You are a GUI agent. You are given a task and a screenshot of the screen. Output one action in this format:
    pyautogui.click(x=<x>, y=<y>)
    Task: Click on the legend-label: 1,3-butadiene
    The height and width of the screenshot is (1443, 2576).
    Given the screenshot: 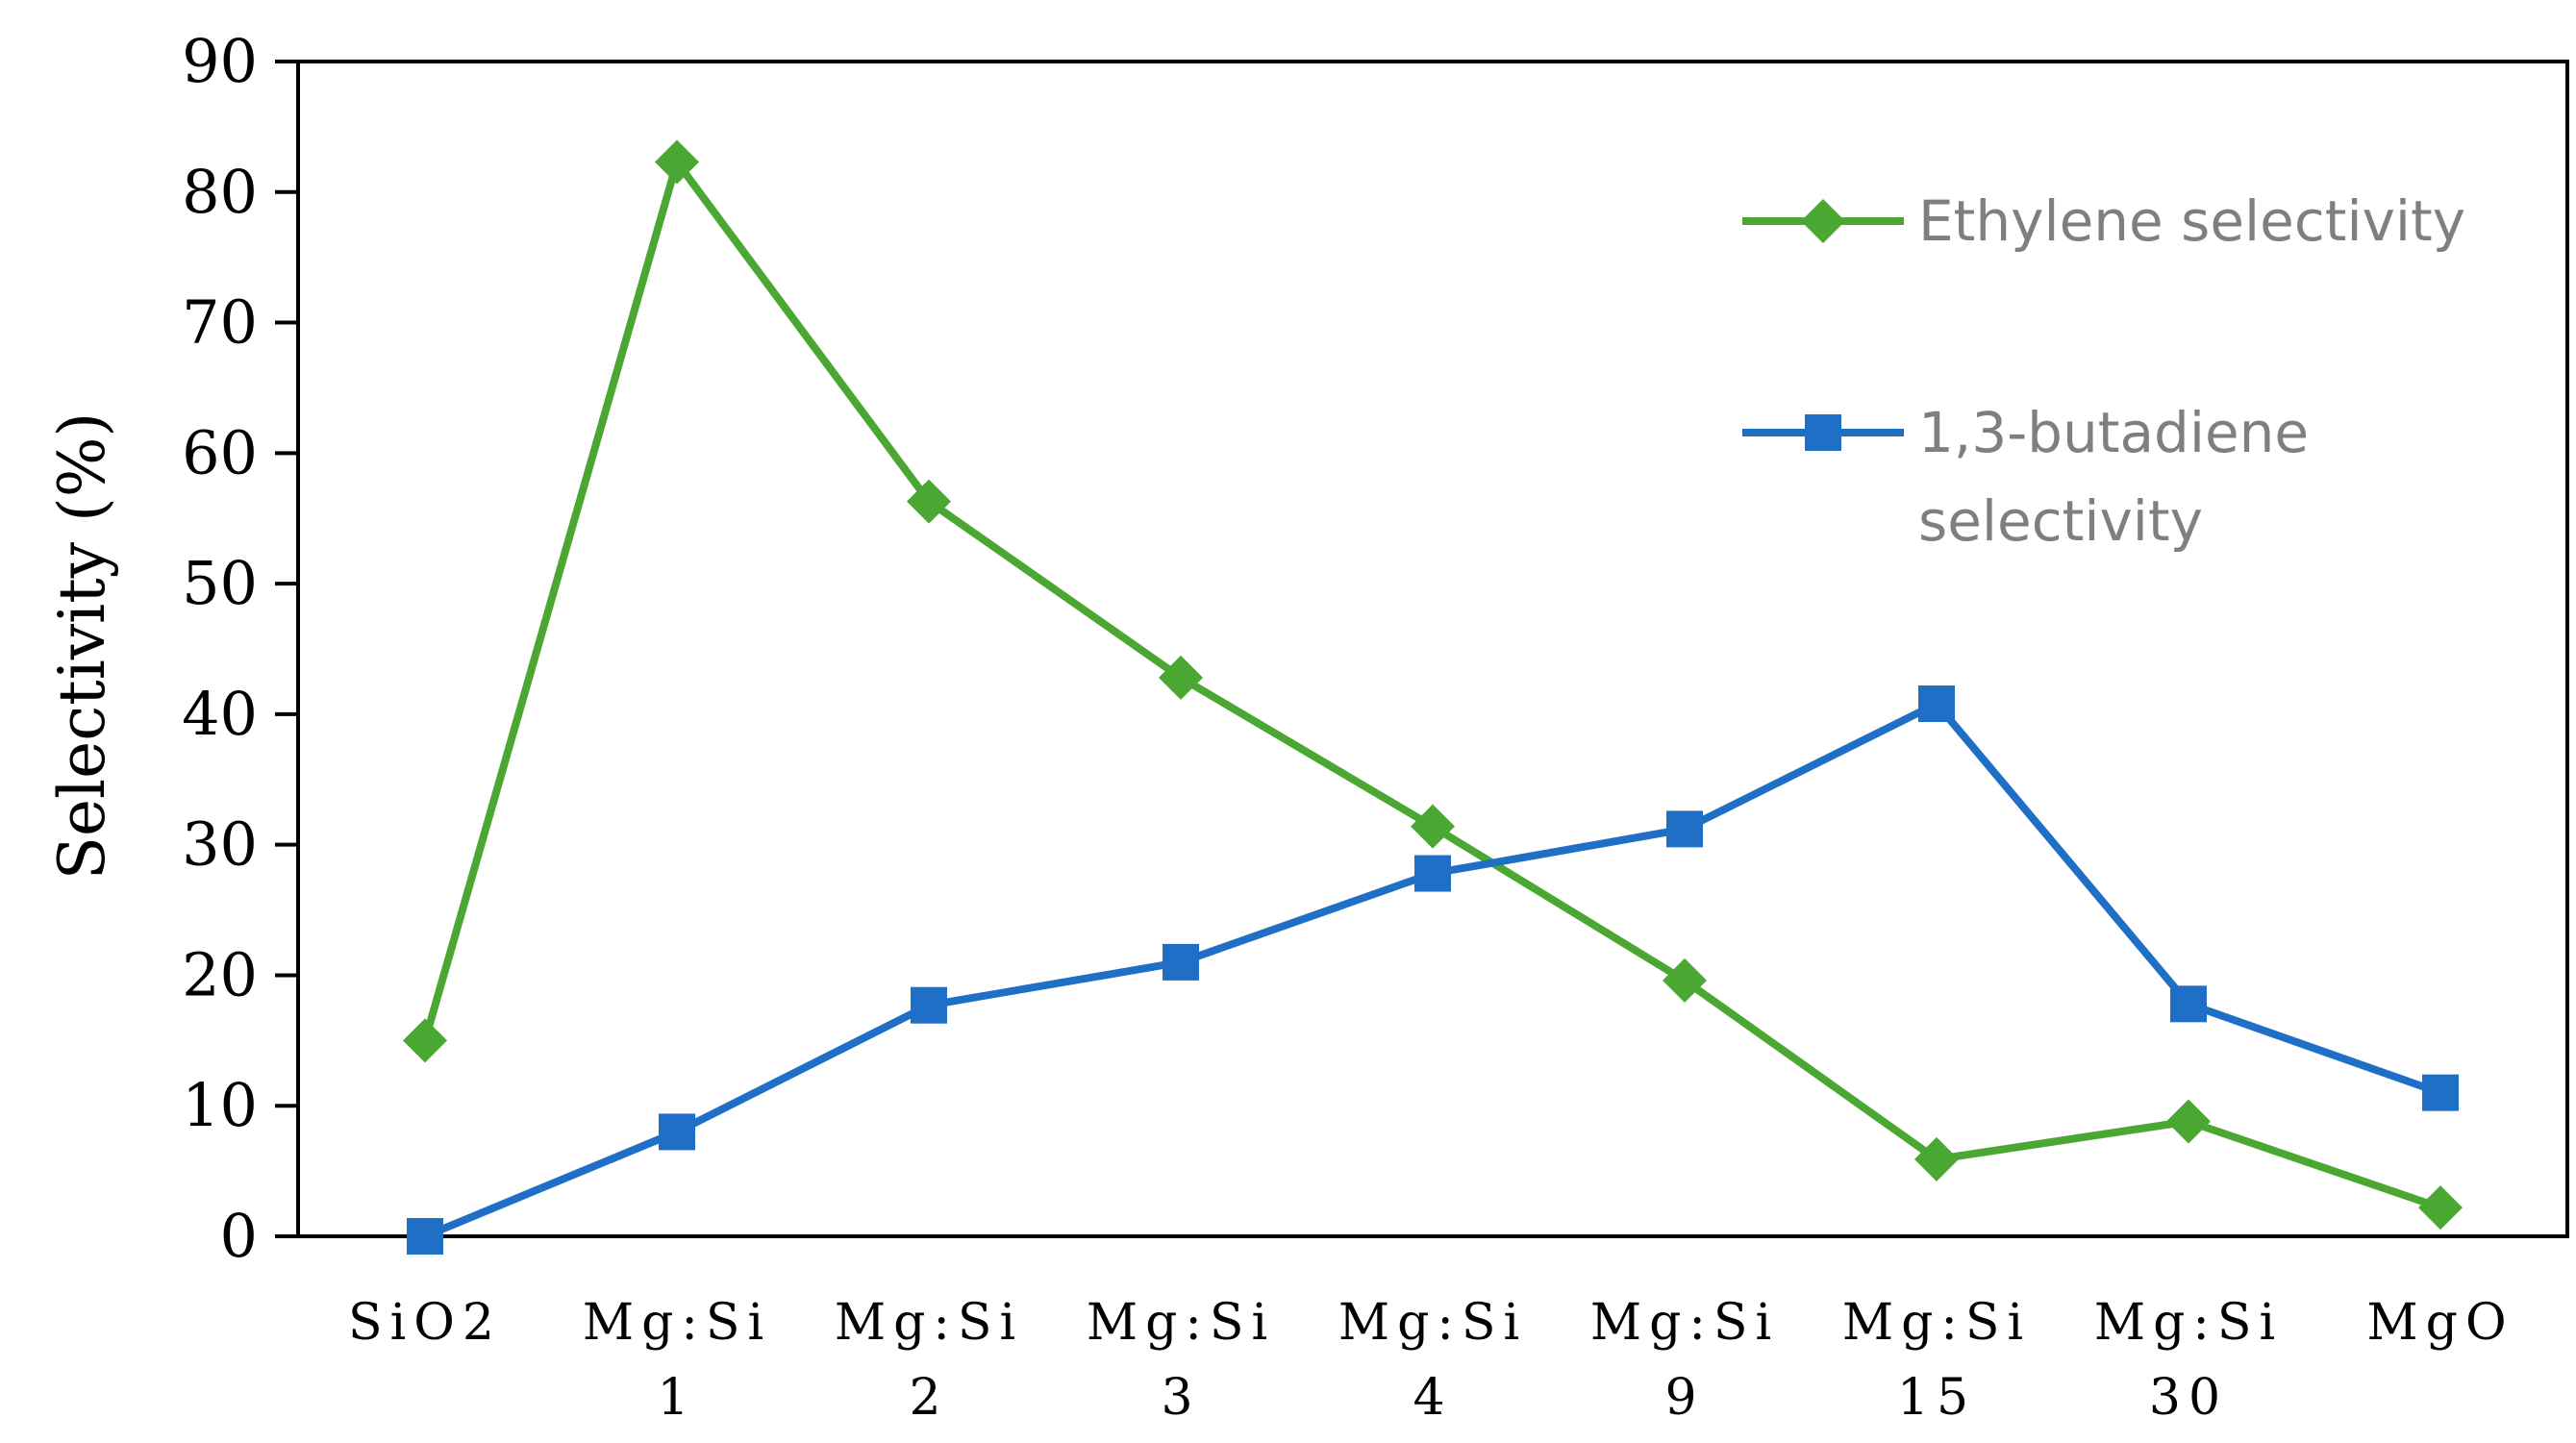 What is the action you would take?
    pyautogui.click(x=2113, y=432)
    